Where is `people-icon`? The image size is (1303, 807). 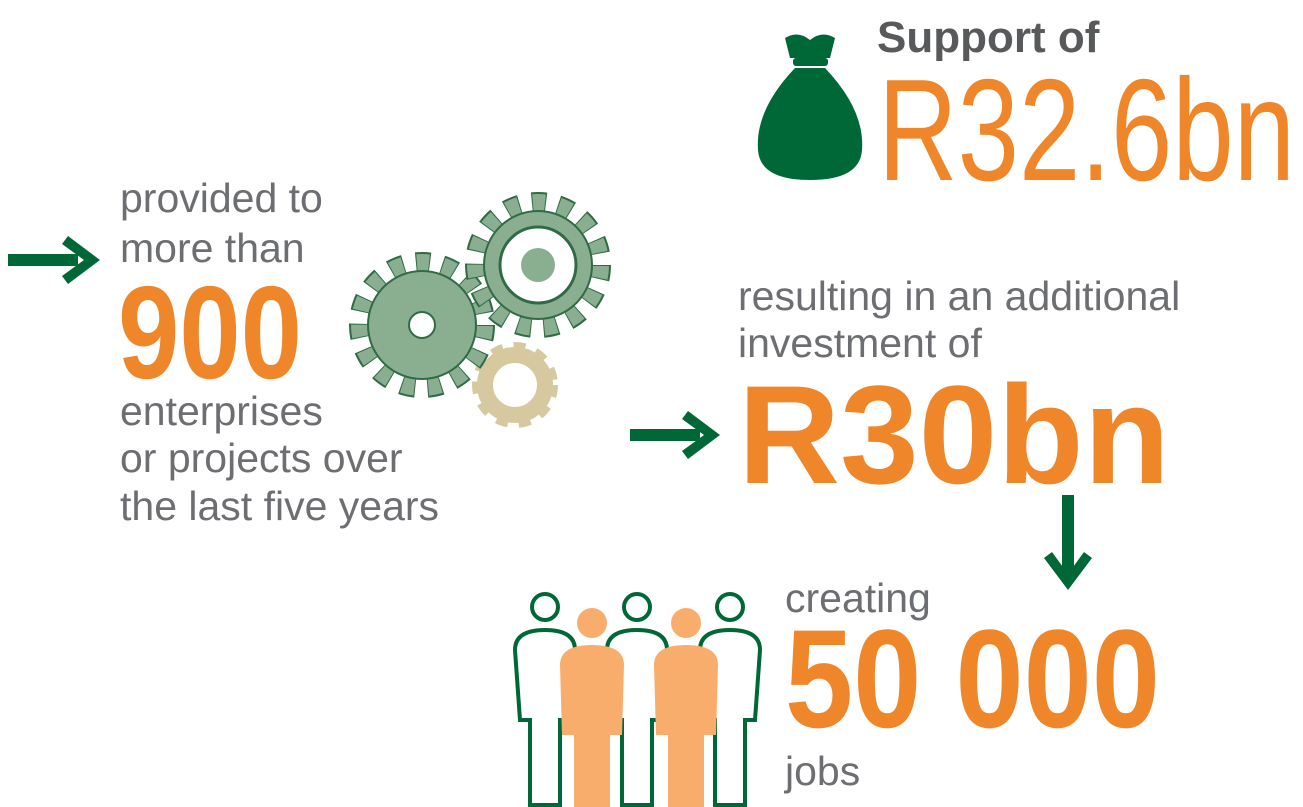 people-icon is located at coordinates (637, 699).